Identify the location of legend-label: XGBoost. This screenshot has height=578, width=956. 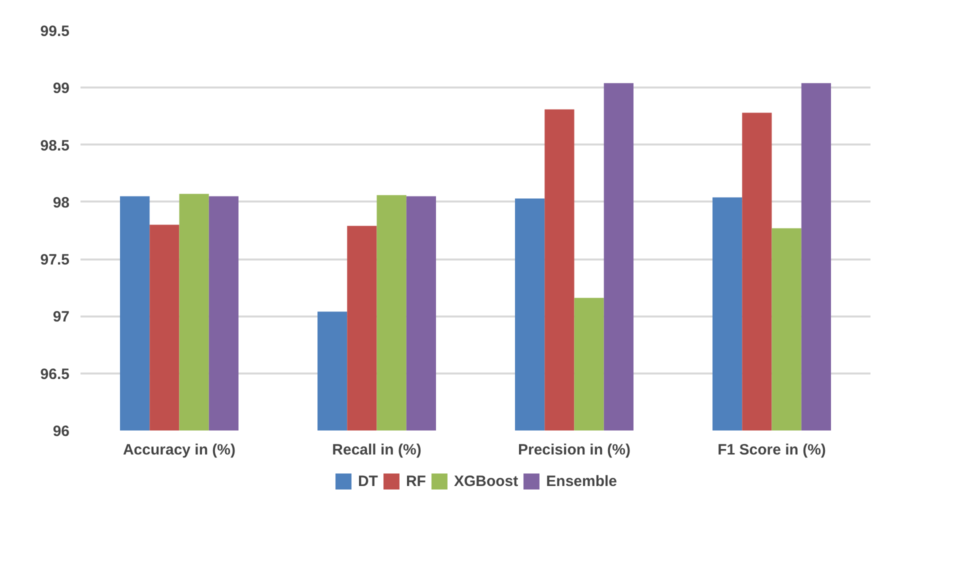
(486, 481).